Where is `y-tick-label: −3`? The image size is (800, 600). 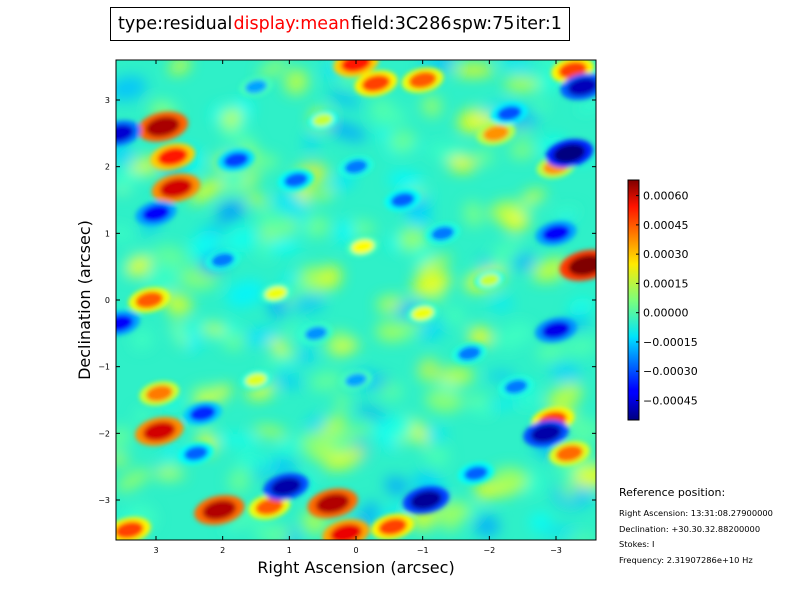
y-tick-label: −3 is located at coordinates (104, 500).